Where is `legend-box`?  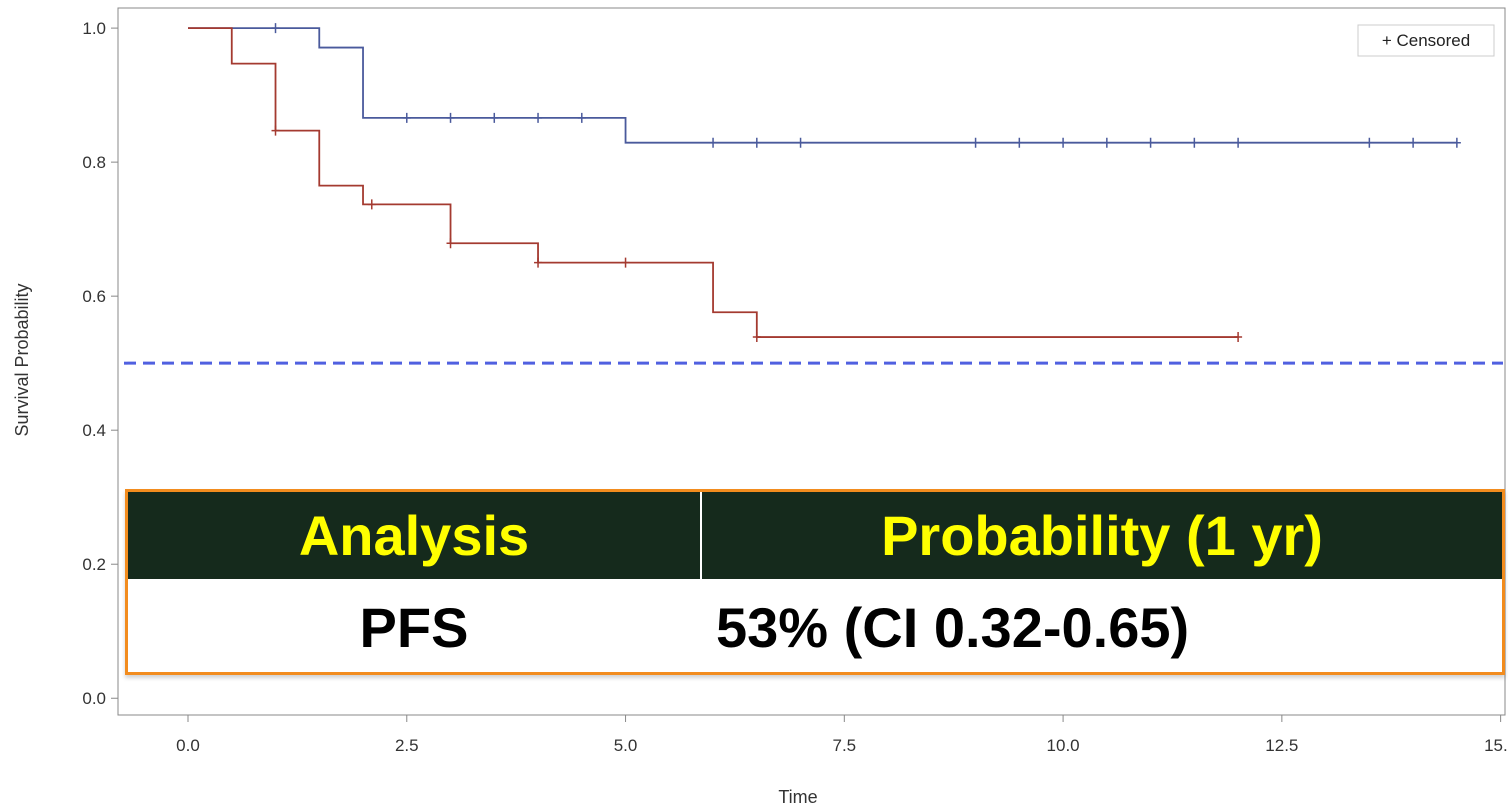 legend-box is located at coordinates (1426, 40).